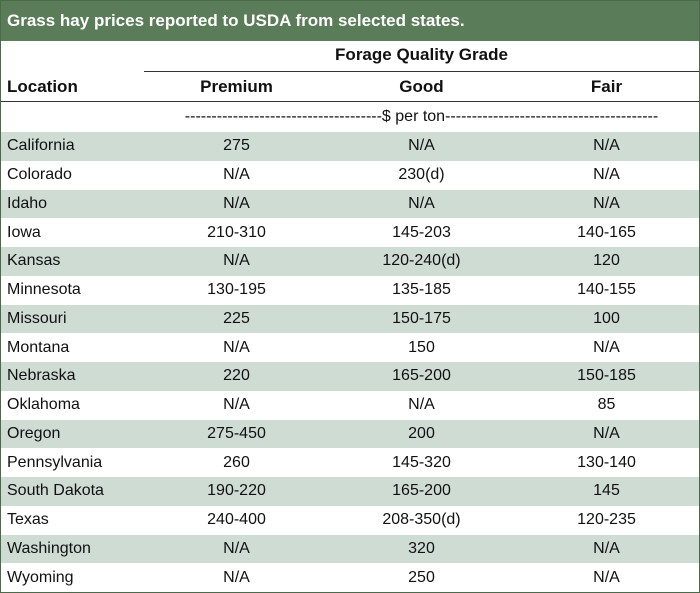  Describe the element at coordinates (606, 376) in the screenshot. I see `fair-cell: 150-185` at that location.